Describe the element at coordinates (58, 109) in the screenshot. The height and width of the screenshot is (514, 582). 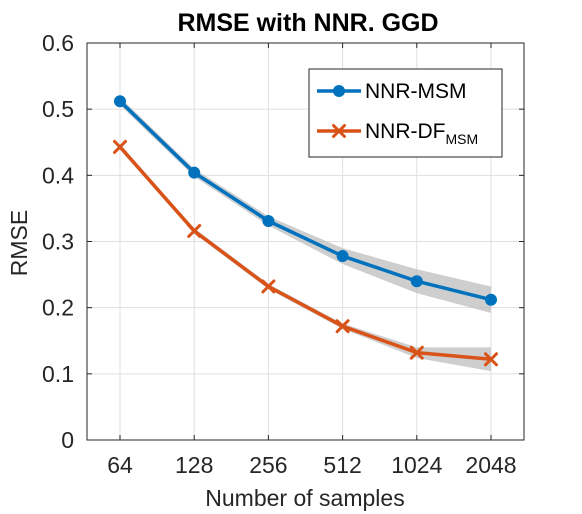
I see `y-tick-label: 0.5` at that location.